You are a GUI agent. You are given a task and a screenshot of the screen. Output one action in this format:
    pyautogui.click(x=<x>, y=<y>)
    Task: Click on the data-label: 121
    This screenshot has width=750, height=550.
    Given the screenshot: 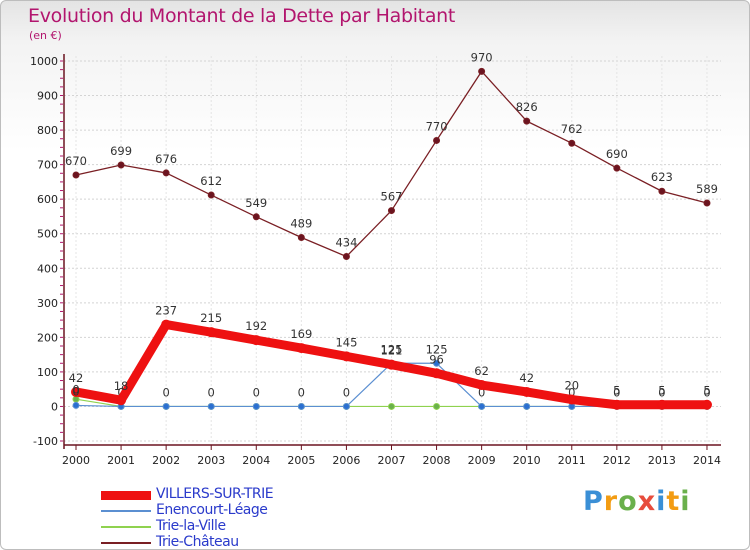 What is the action you would take?
    pyautogui.click(x=392, y=351)
    